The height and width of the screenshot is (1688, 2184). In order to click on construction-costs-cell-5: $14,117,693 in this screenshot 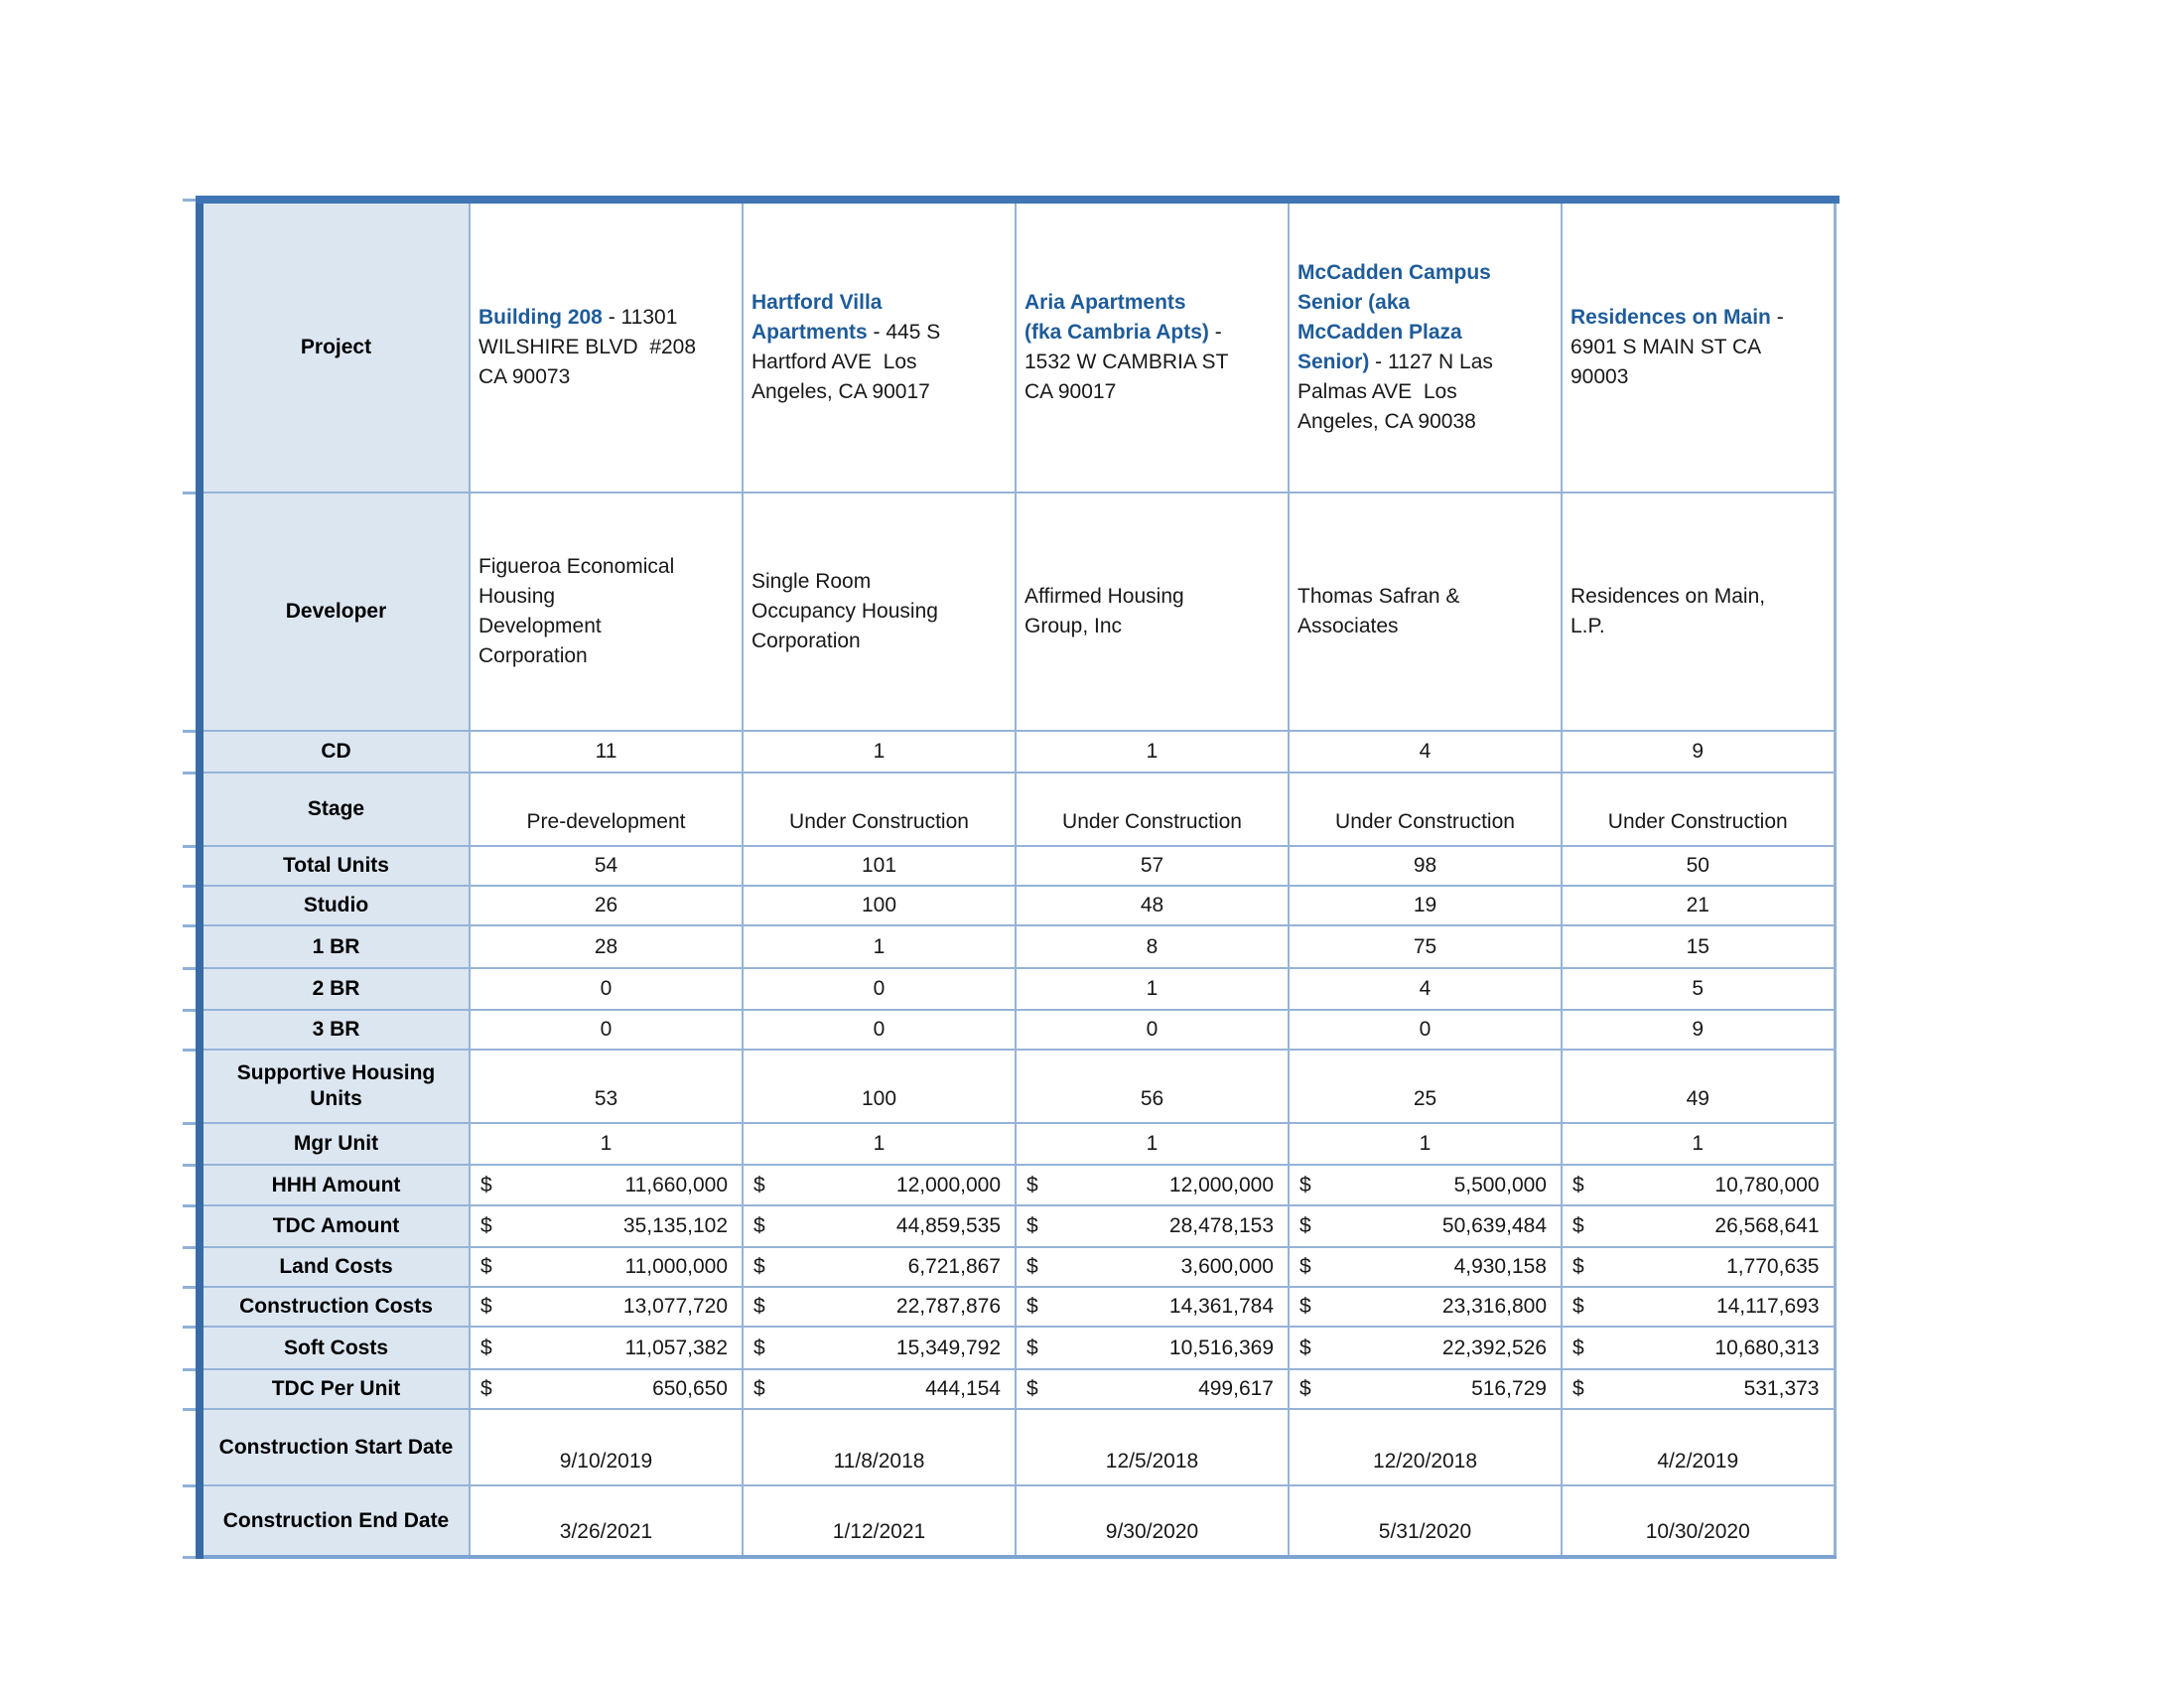, I will do `click(1698, 1307)`.